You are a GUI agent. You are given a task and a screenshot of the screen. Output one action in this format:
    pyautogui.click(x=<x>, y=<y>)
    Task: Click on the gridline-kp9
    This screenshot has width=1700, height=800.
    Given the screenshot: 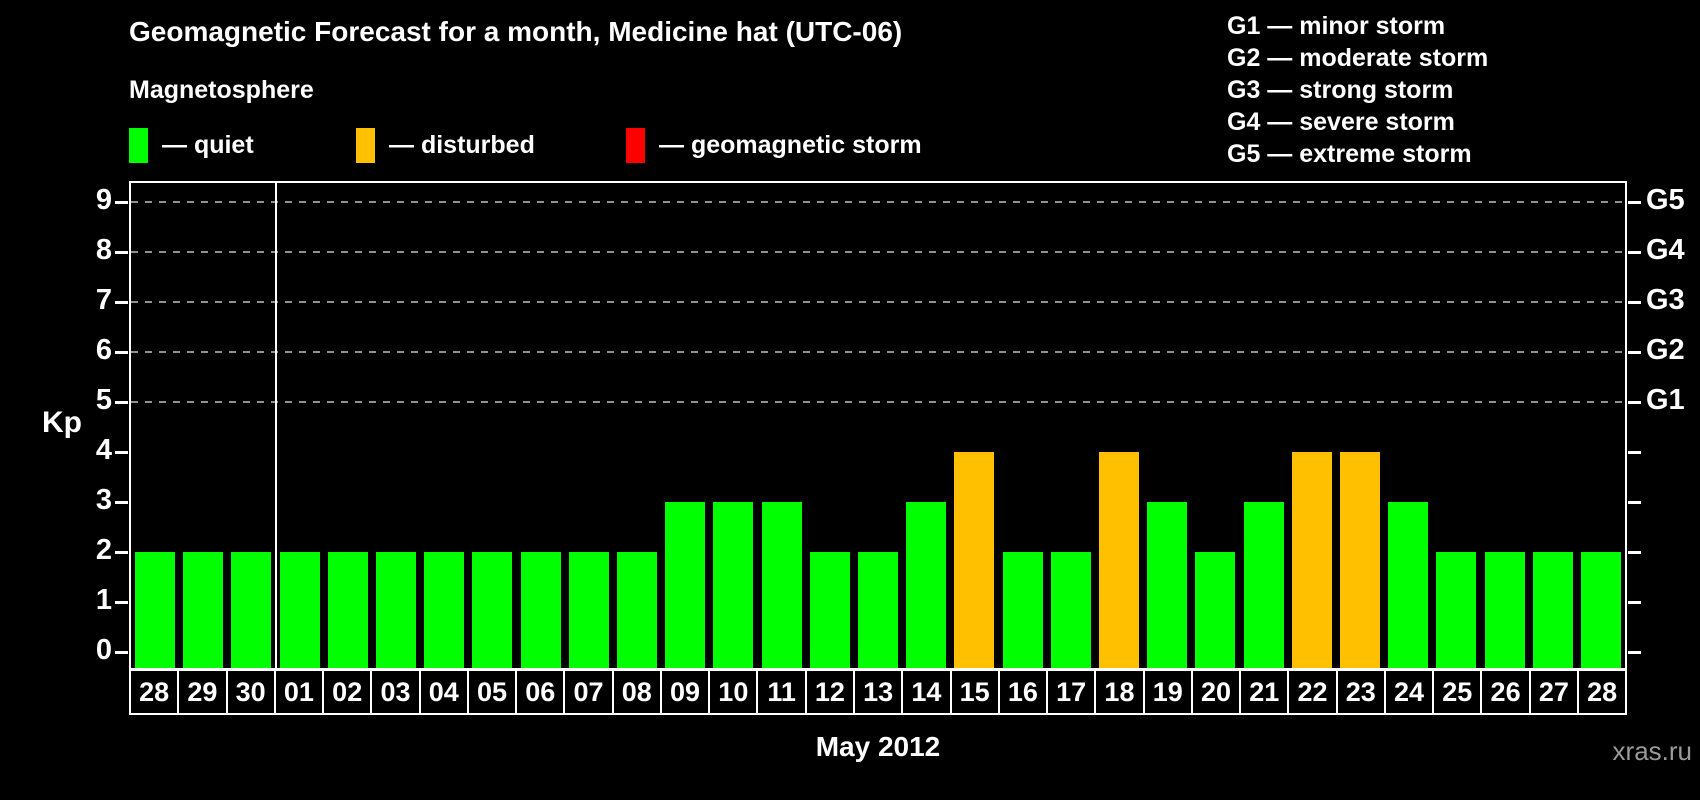 What is the action you would take?
    pyautogui.click(x=878, y=202)
    